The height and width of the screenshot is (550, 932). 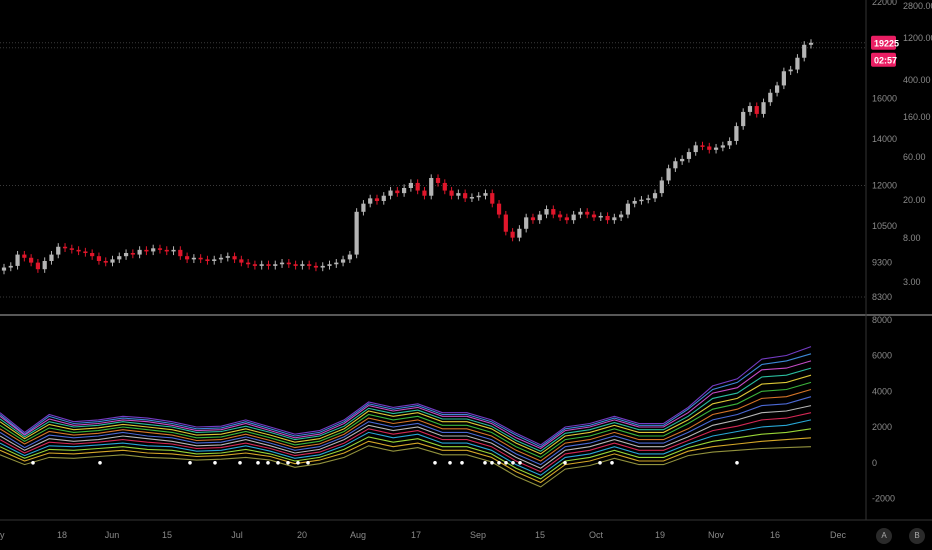 What do you see at coordinates (478, 535) in the screenshot?
I see `x-tick-label: Sep` at bounding box center [478, 535].